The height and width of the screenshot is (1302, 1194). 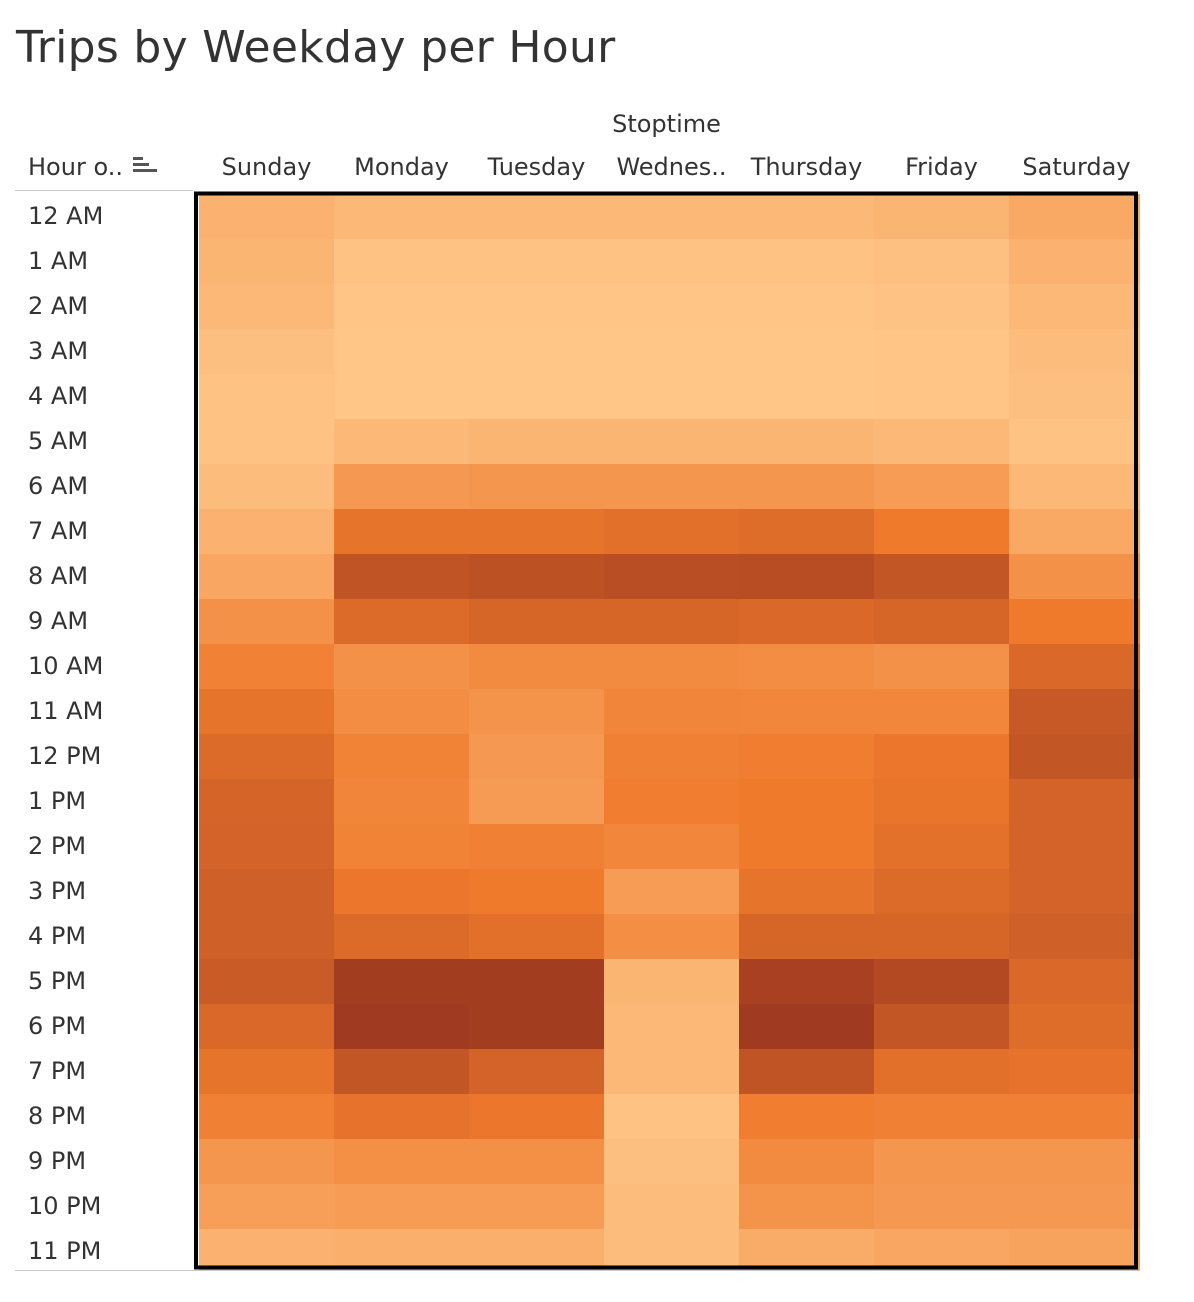 What do you see at coordinates (58, 351) in the screenshot?
I see `row-label-3: 3 AM` at bounding box center [58, 351].